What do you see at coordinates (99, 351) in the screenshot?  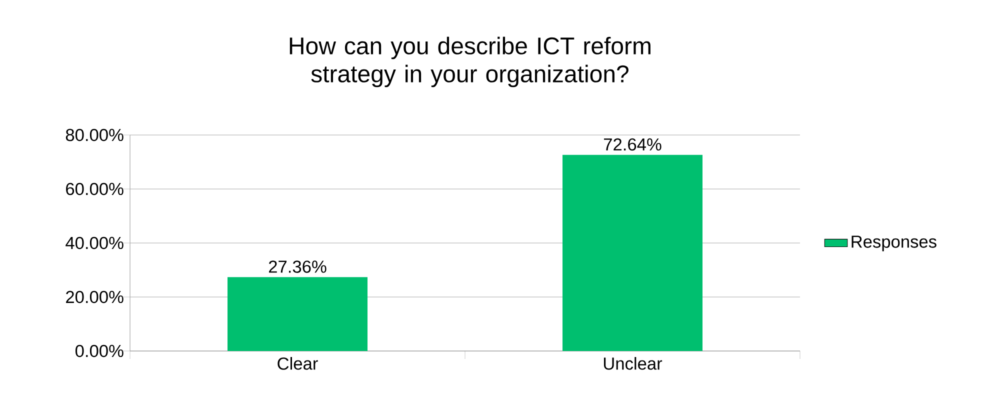 I see `y-tick-label: 0.00%` at bounding box center [99, 351].